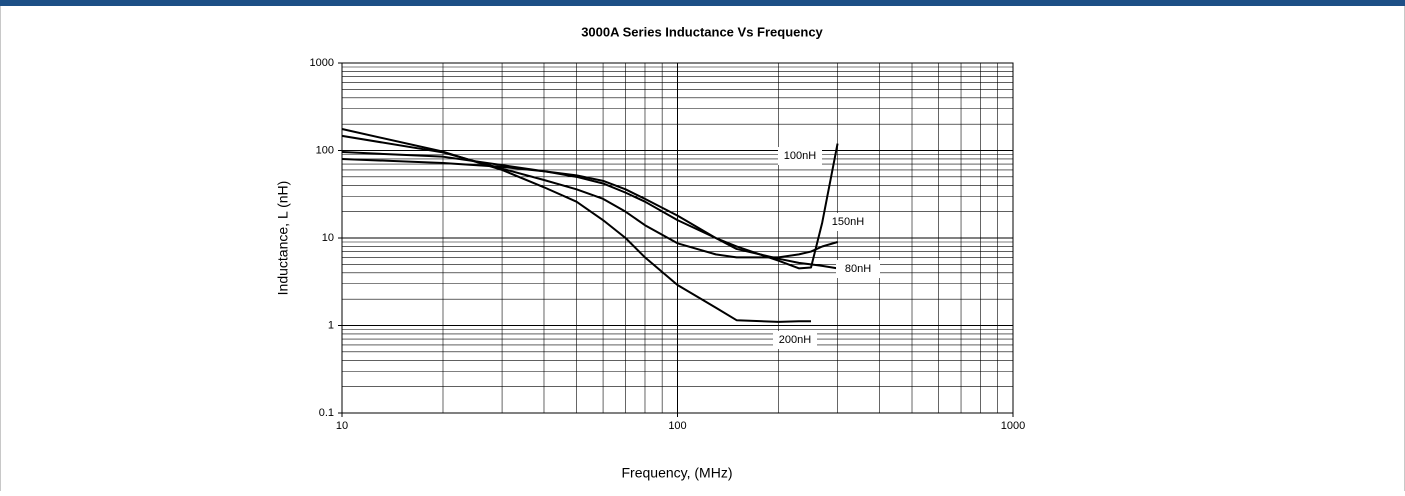  Describe the element at coordinates (342, 426) in the screenshot. I see `x-tick-label: 10` at that location.